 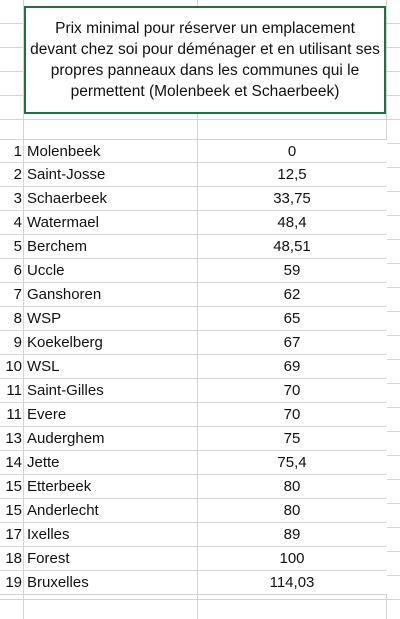 What do you see at coordinates (43, 462) in the screenshot?
I see `commune-cell: Jette` at bounding box center [43, 462].